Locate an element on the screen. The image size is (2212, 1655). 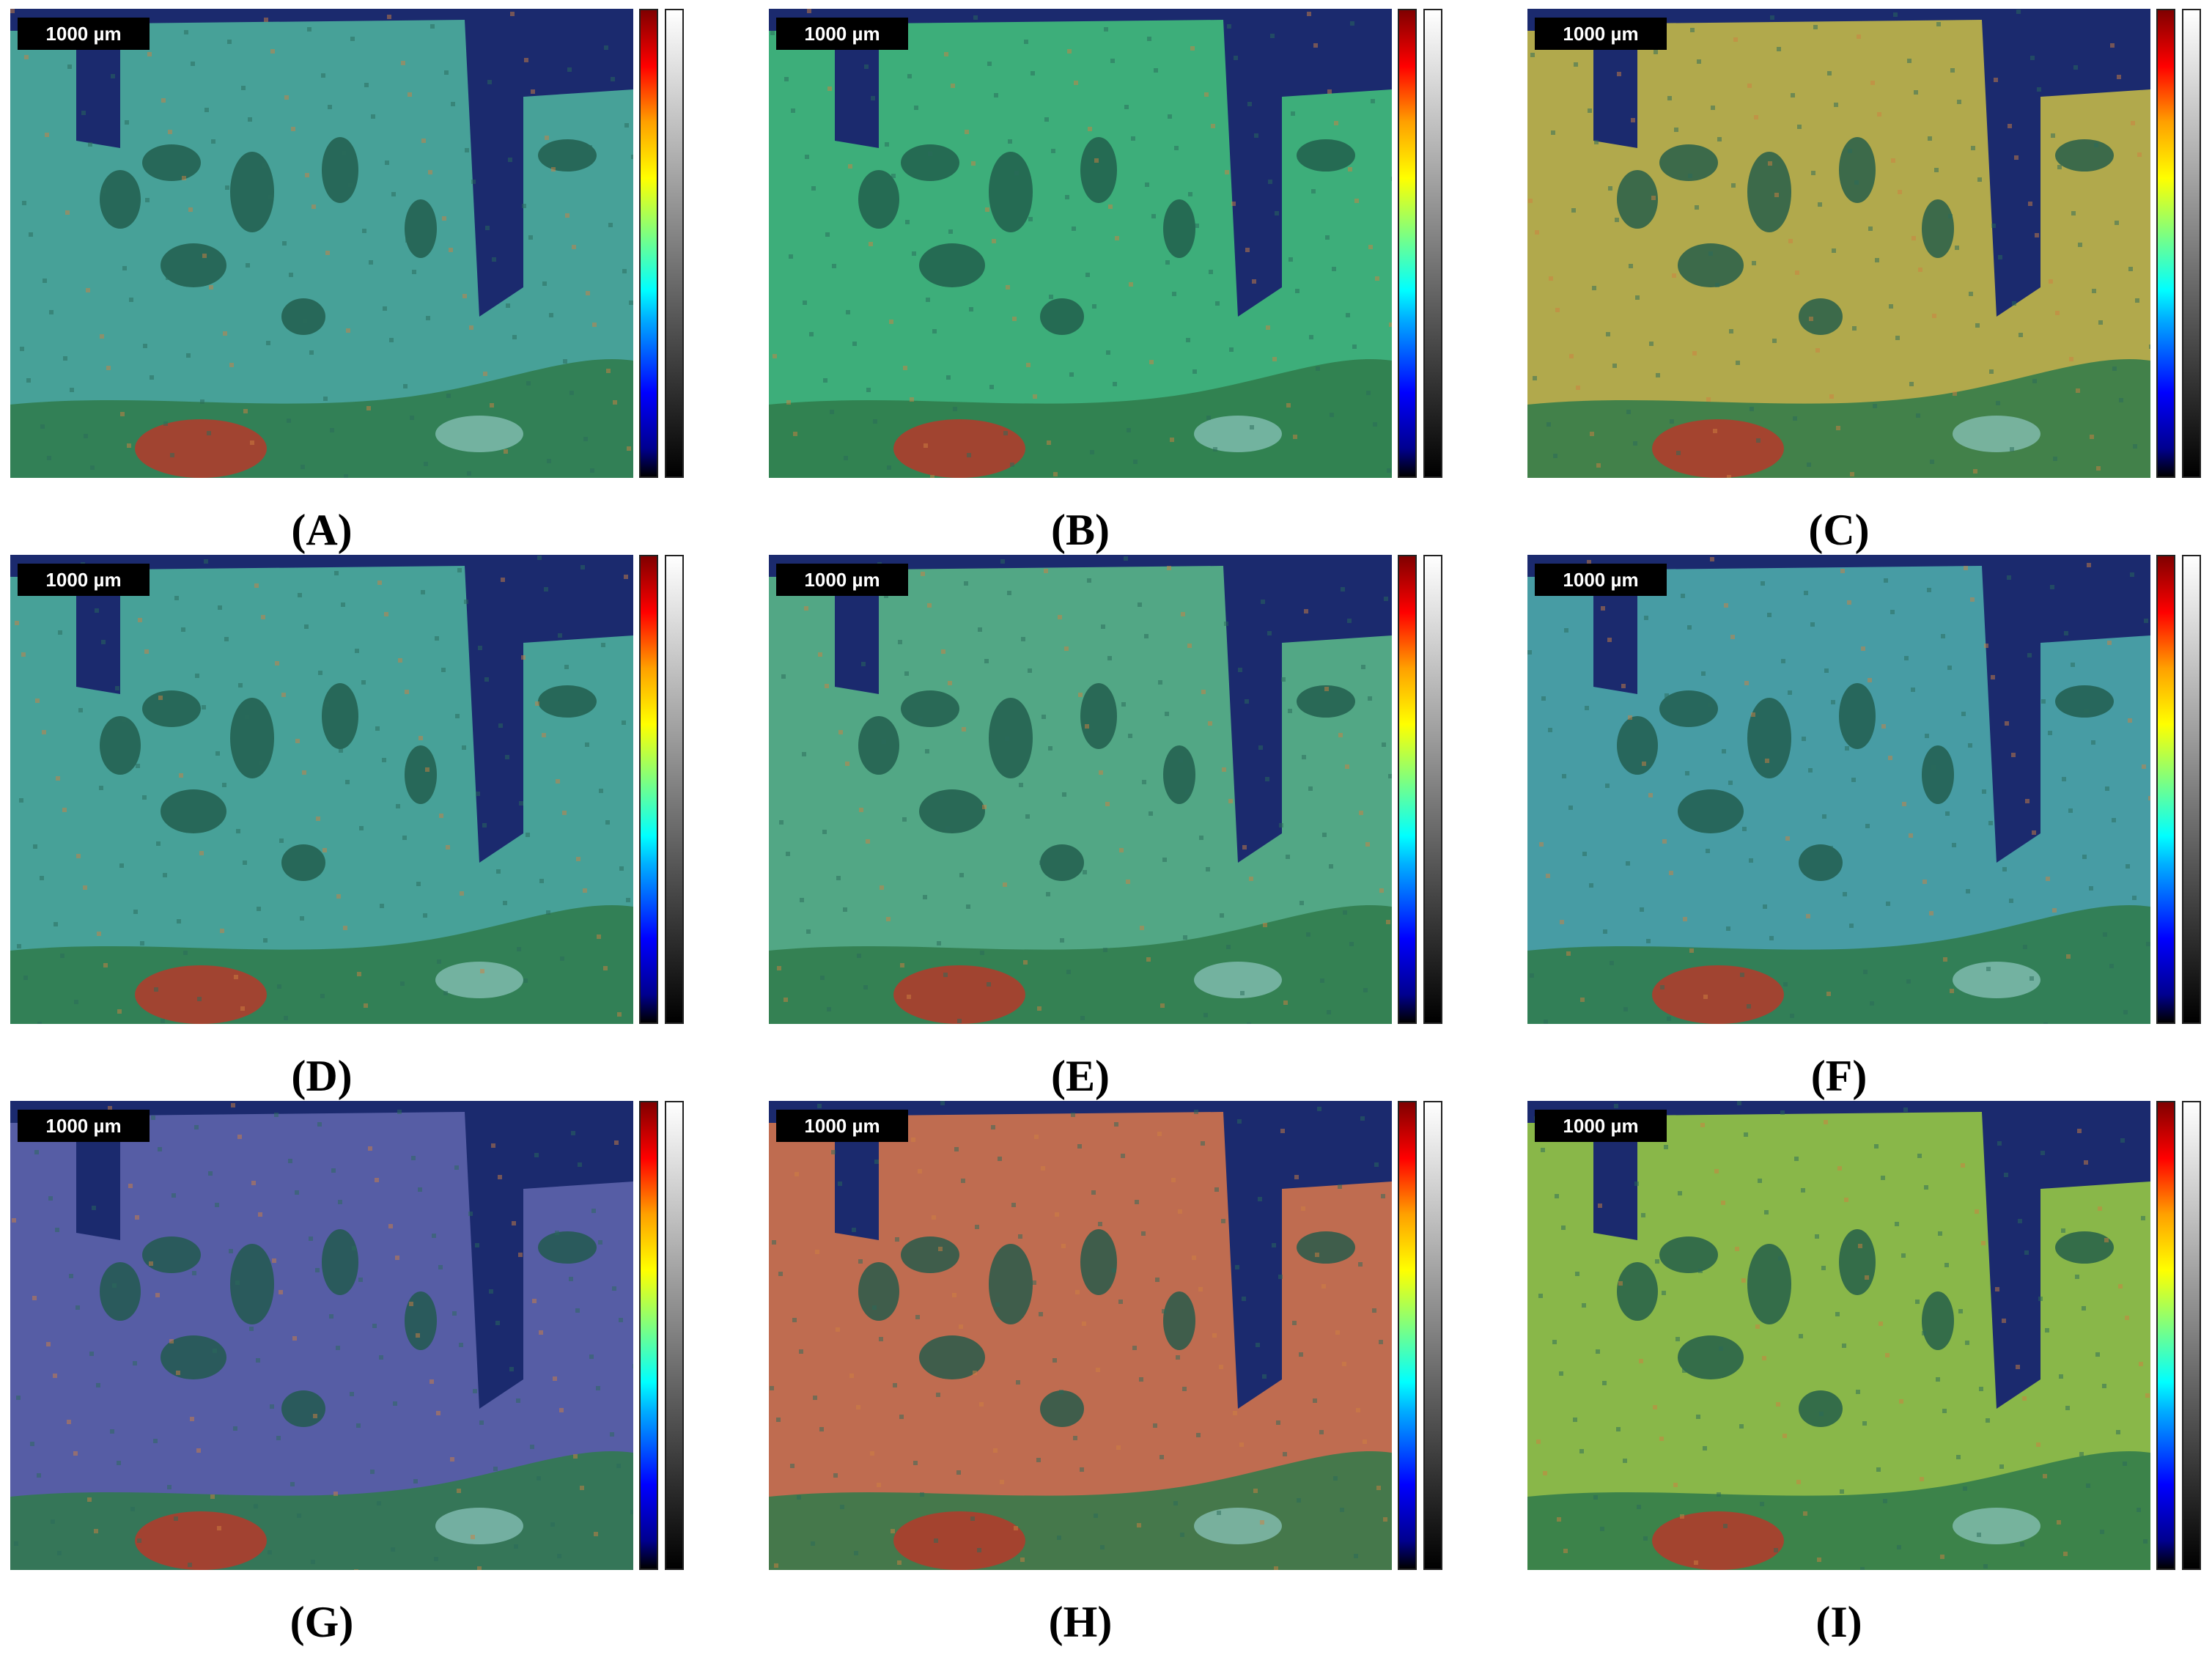
panel-caption: (E) is located at coordinates (1080, 1076).